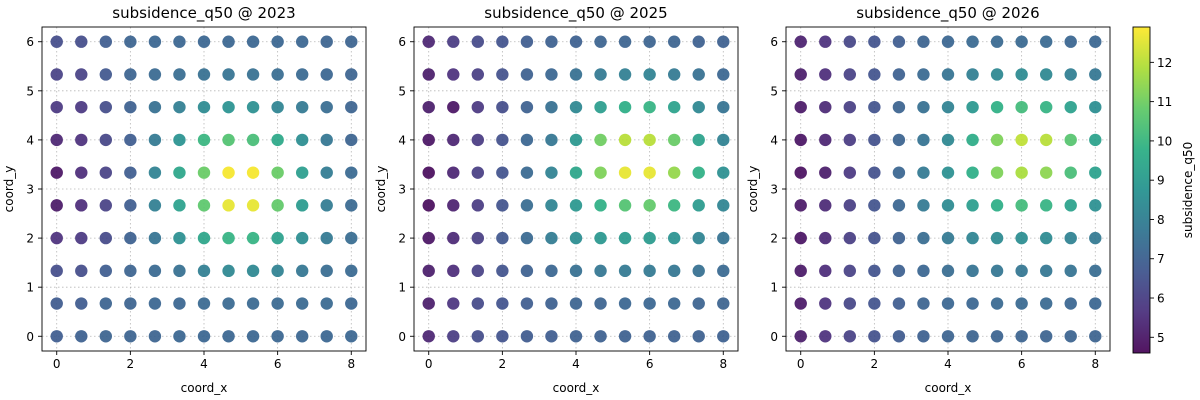  I want to click on y-tick-label: 3, so click(402, 190).